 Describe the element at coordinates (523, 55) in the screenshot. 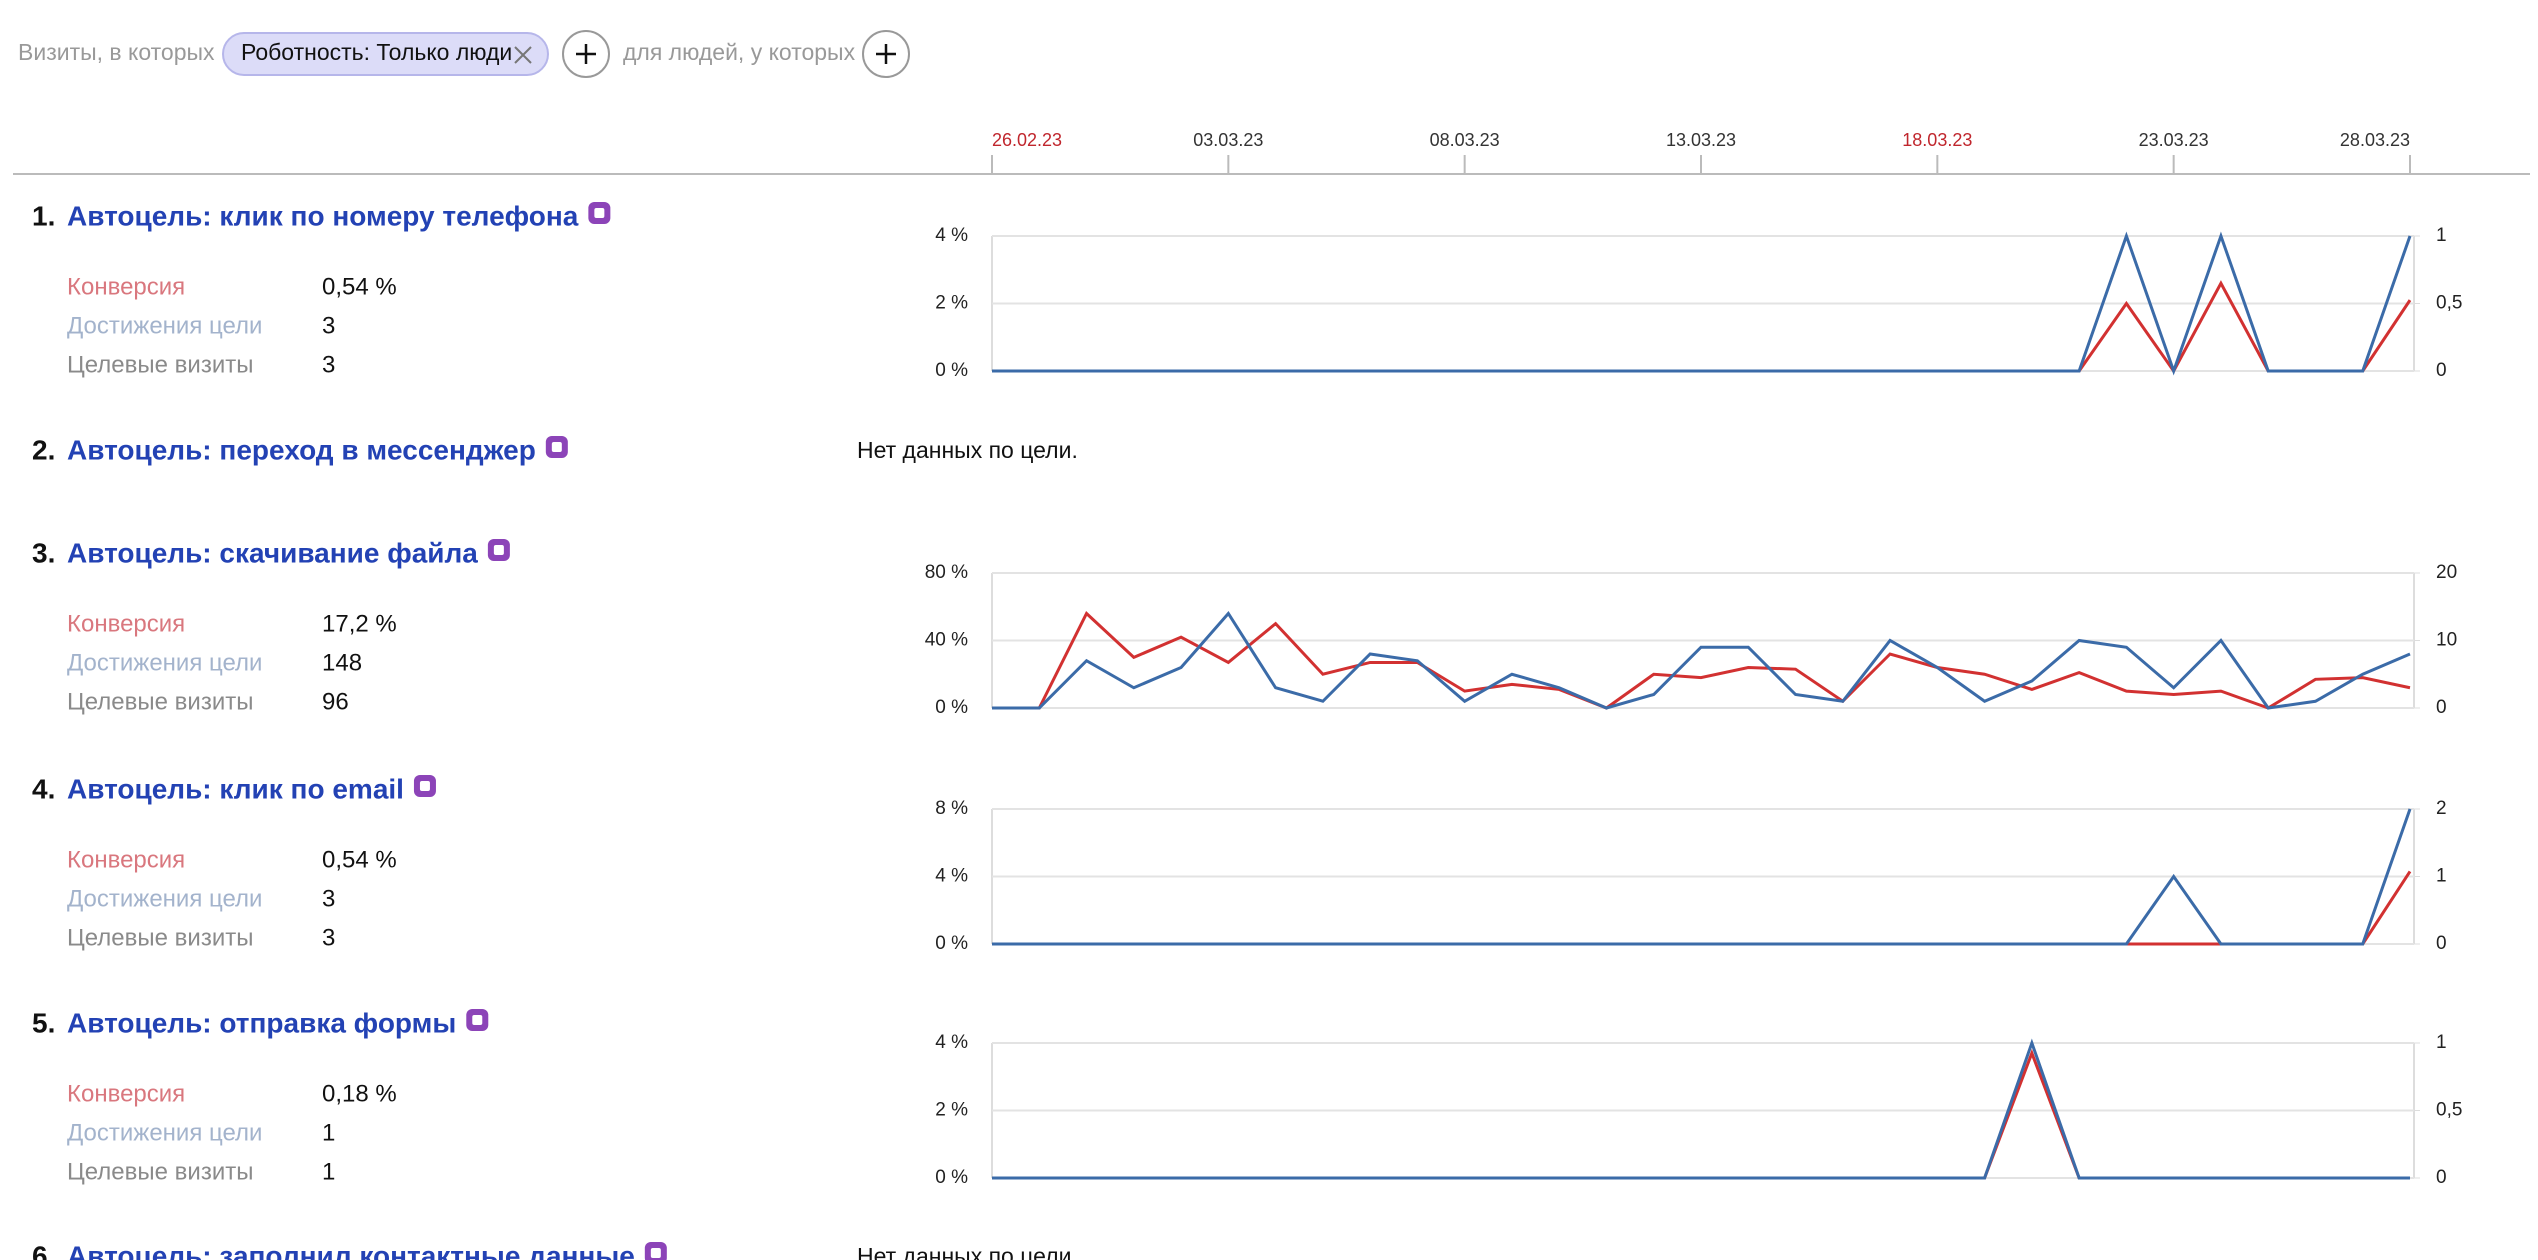

I see `chip-remove` at that location.